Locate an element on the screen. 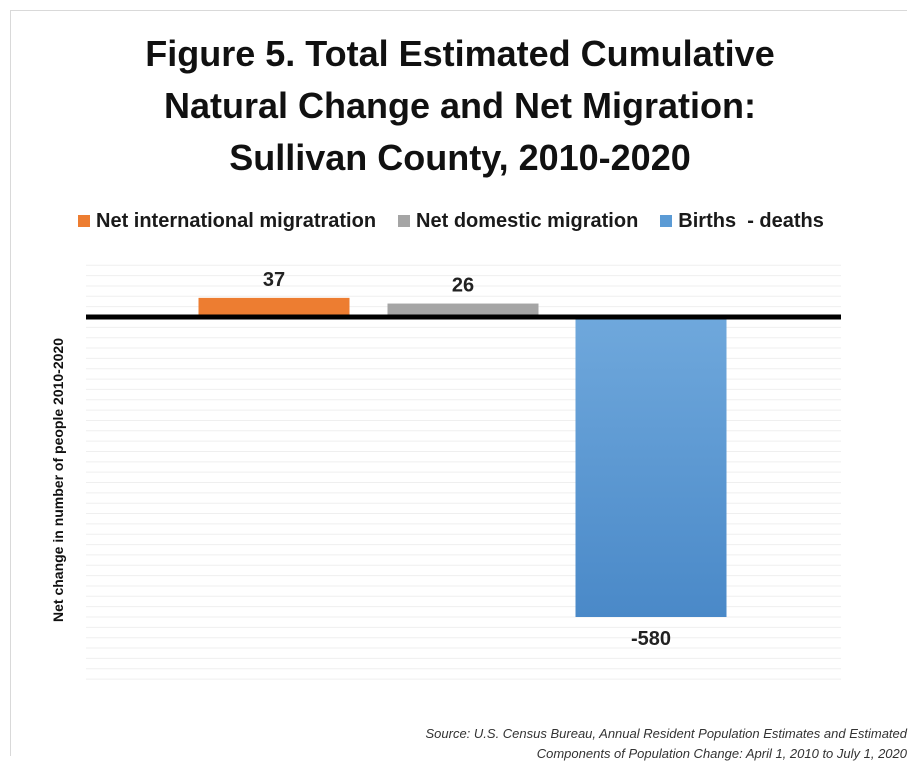  bar-domestic is located at coordinates (463, 310).